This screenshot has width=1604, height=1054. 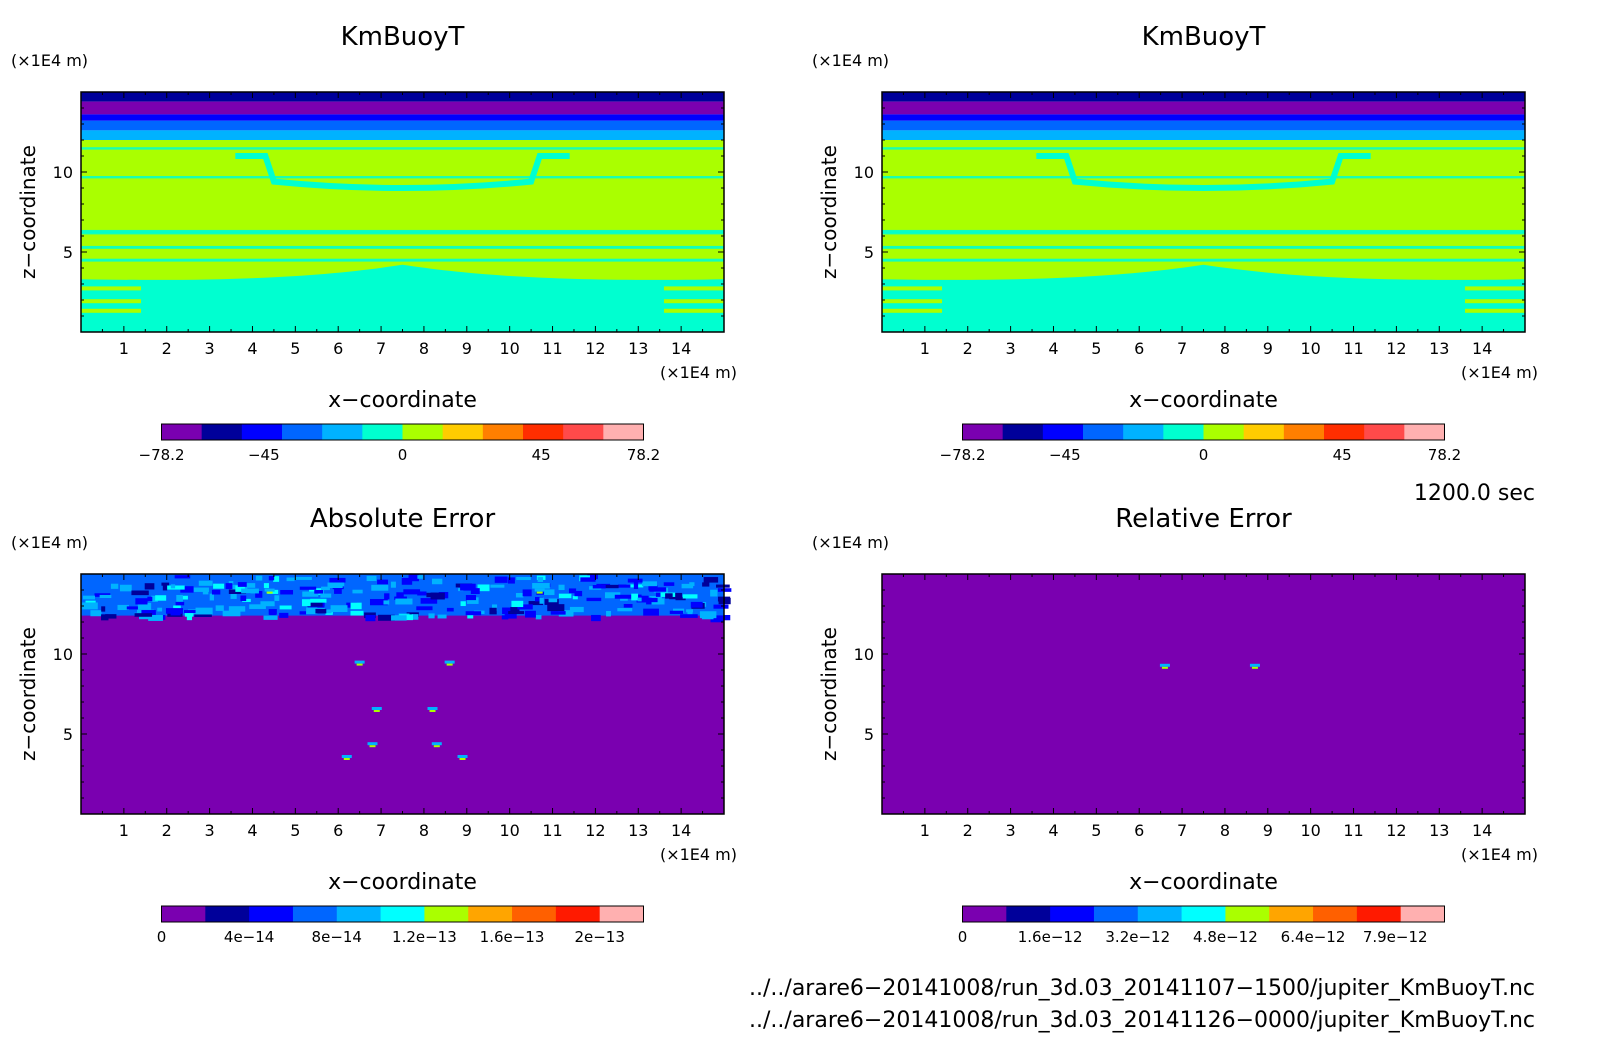 What do you see at coordinates (402, 694) in the screenshot?
I see `y-ticks` at bounding box center [402, 694].